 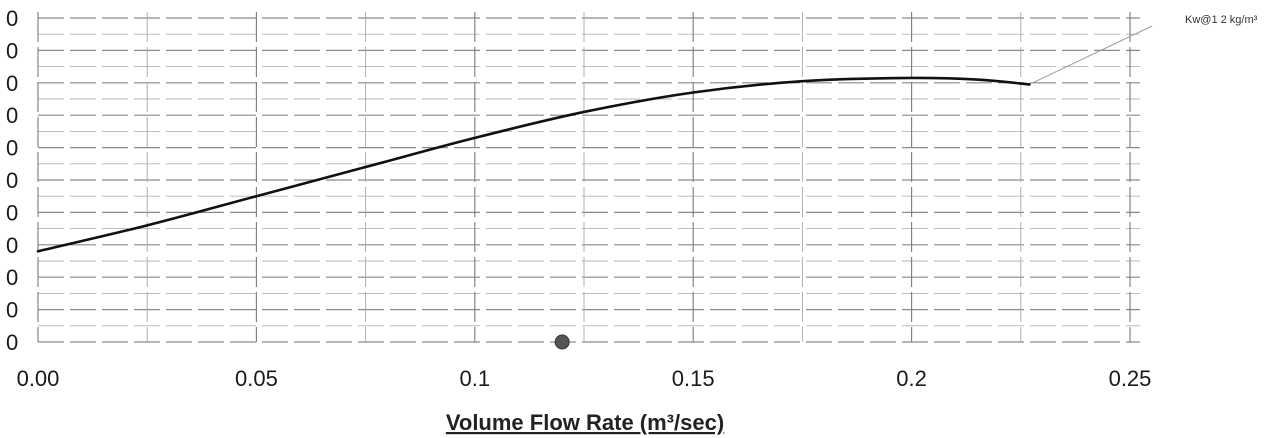 I want to click on annotation-leader-line, so click(x=1093, y=54).